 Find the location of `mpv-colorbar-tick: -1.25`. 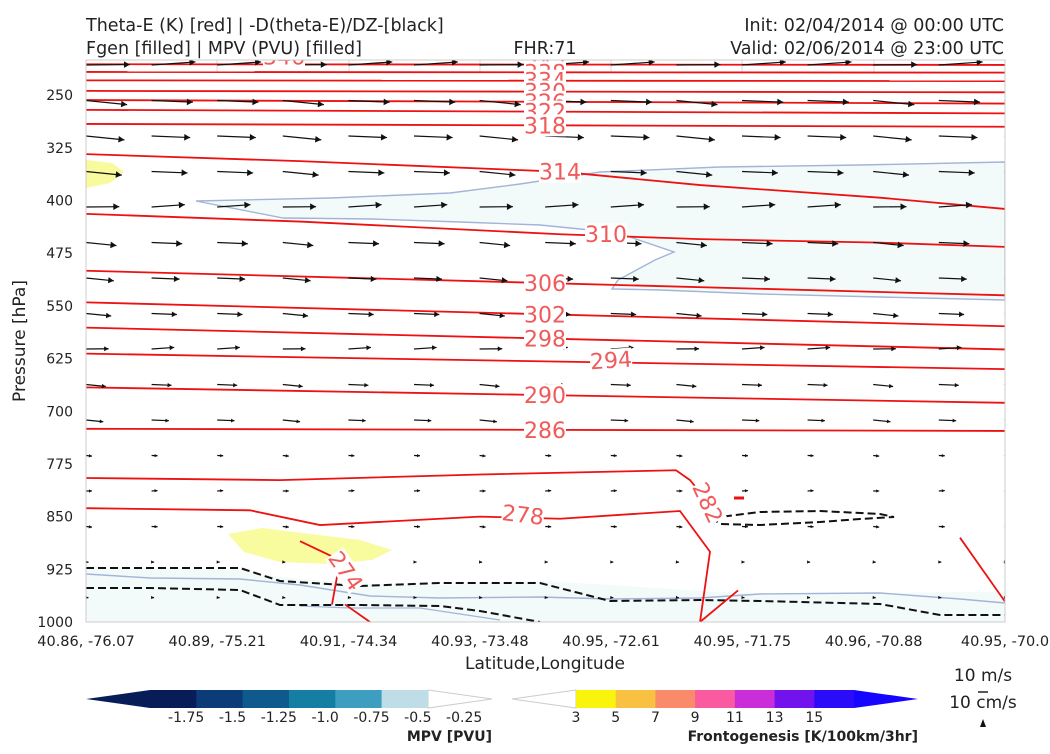

mpv-colorbar-tick: -1.25 is located at coordinates (279, 718).